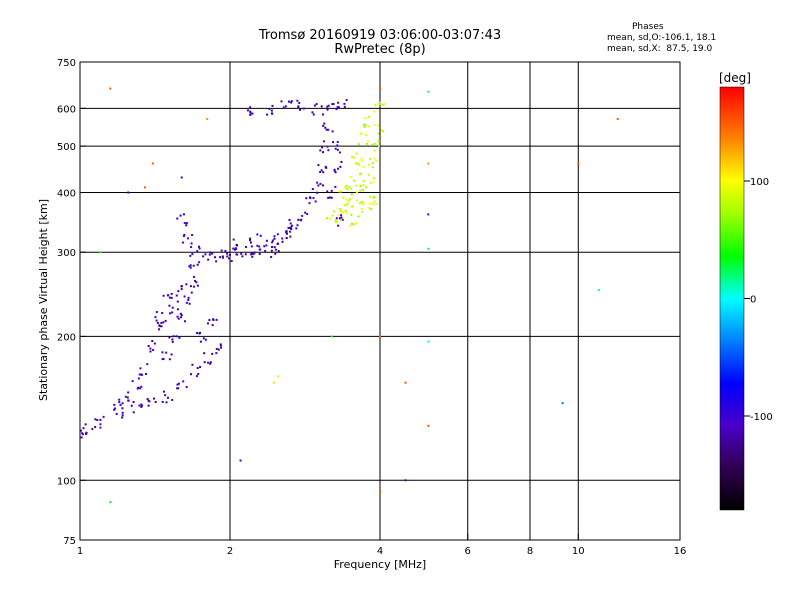 This screenshot has height=600, width=800. What do you see at coordinates (381, 545) in the screenshot?
I see `x-tick-labels: 1 2 4 6 8 10 16` at bounding box center [381, 545].